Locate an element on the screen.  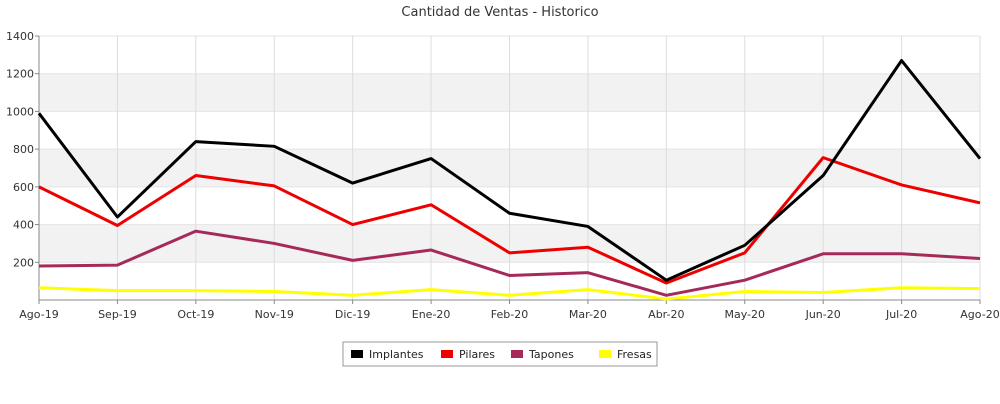
x-tick-label: Ago-19 is located at coordinates (38, 314).